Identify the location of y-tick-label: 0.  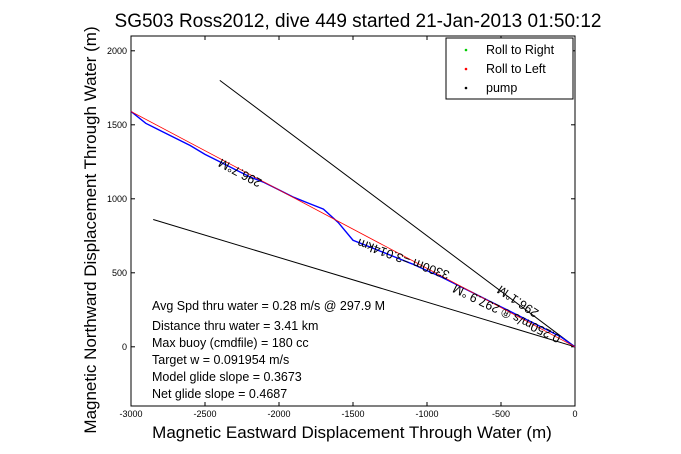
(124, 347).